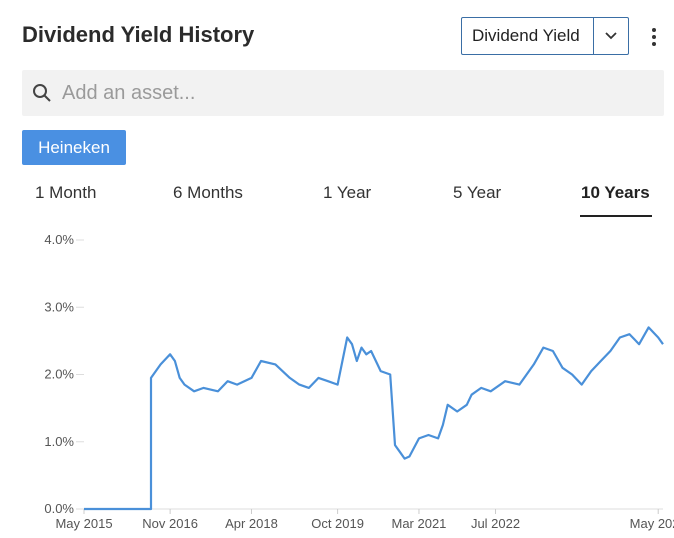 Image resolution: width=674 pixels, height=538 pixels. What do you see at coordinates (66, 192) in the screenshot?
I see `tab-1-month: 1 Month` at bounding box center [66, 192].